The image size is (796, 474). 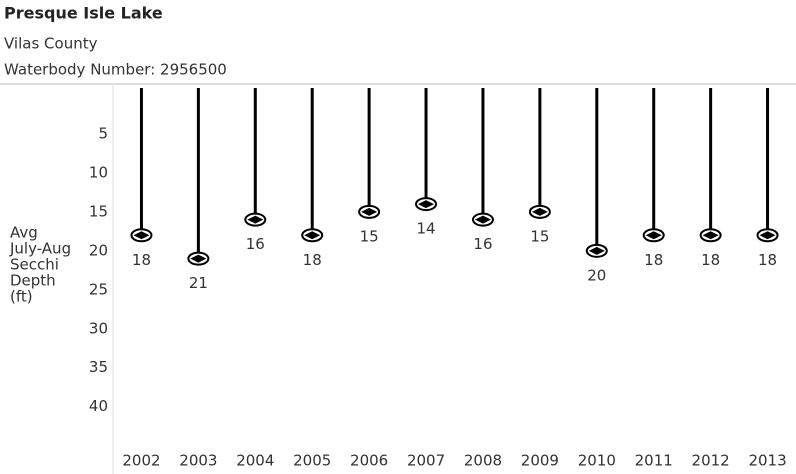 What do you see at coordinates (115, 70) in the screenshot?
I see `subtitle: Waterbody Number: 2956500` at bounding box center [115, 70].